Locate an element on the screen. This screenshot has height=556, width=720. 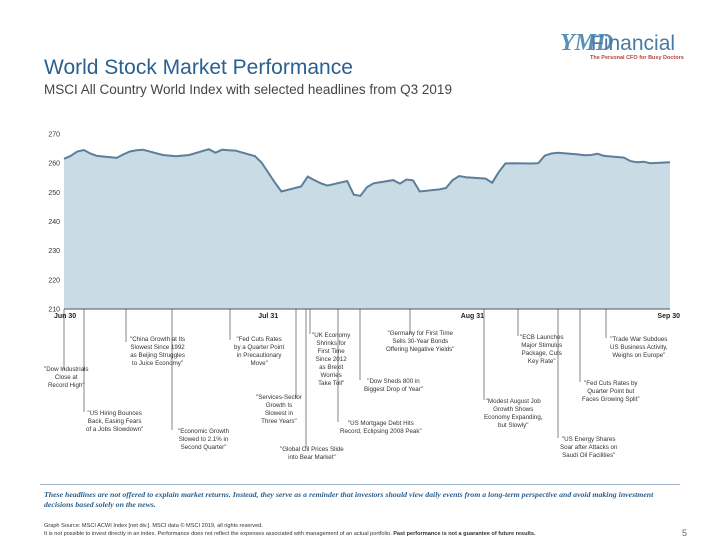
annotation-1: "Dow Industrials Close at Record High" is located at coordinates (66, 377).